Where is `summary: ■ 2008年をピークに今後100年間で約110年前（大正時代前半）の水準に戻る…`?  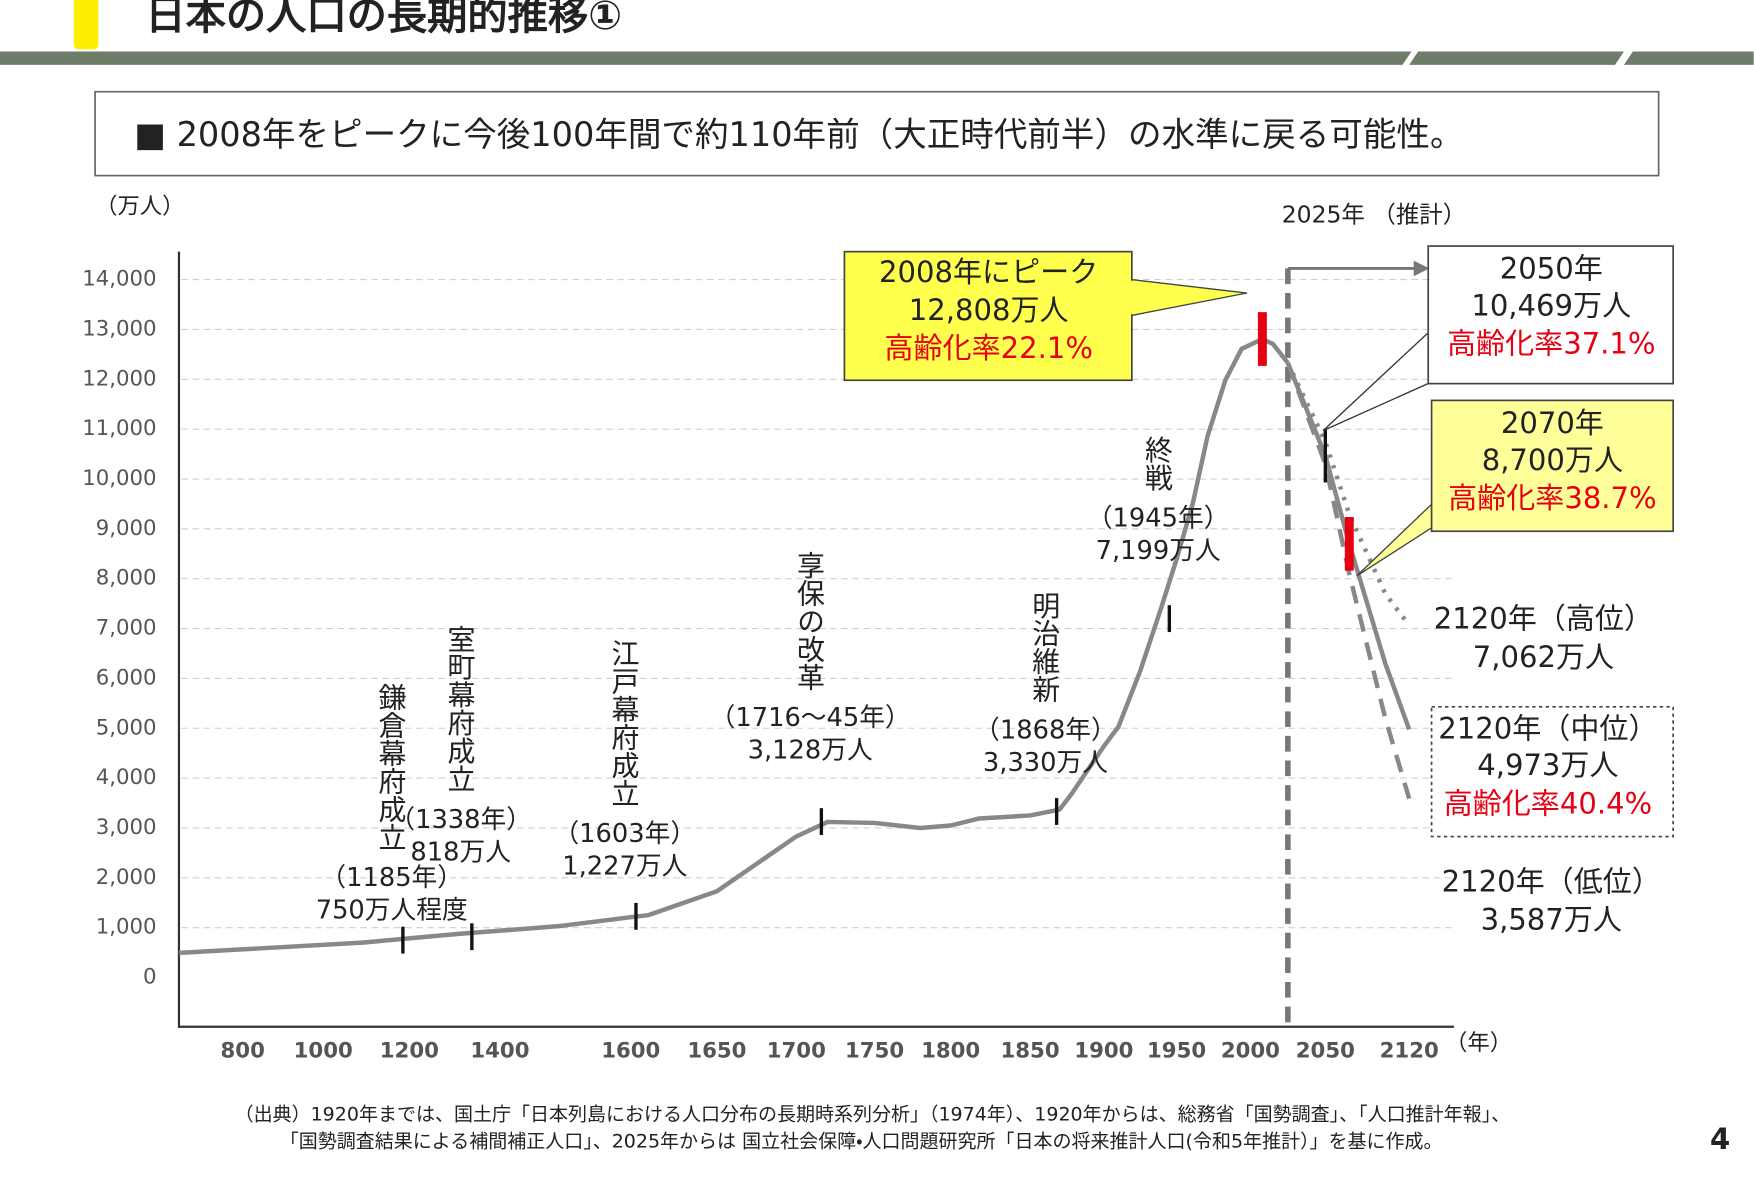
summary: ■ 2008年をピークに今後100年間で約110年前（大正時代前半）の水準に戻る… is located at coordinates (798, 134).